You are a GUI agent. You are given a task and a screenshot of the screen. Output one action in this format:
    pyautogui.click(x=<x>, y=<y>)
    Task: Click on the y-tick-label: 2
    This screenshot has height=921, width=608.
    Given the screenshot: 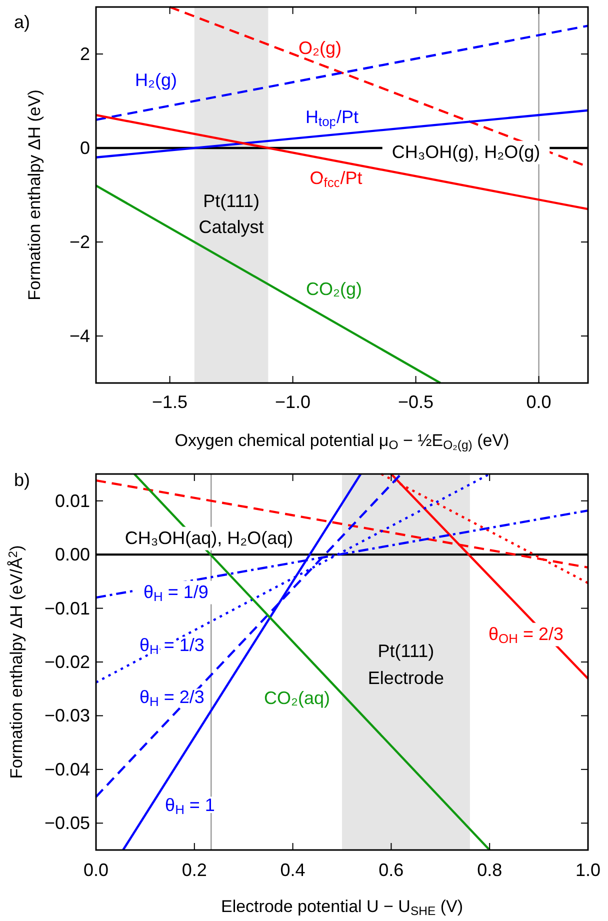 What is the action you would take?
    pyautogui.click(x=85, y=54)
    